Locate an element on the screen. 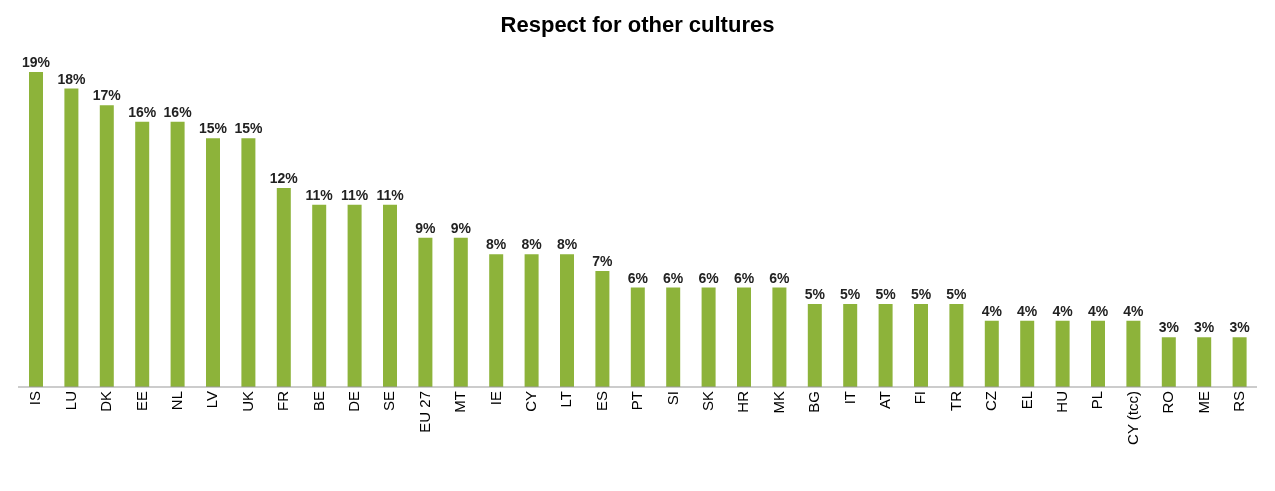  x-tick-label: RS is located at coordinates (1238, 401).